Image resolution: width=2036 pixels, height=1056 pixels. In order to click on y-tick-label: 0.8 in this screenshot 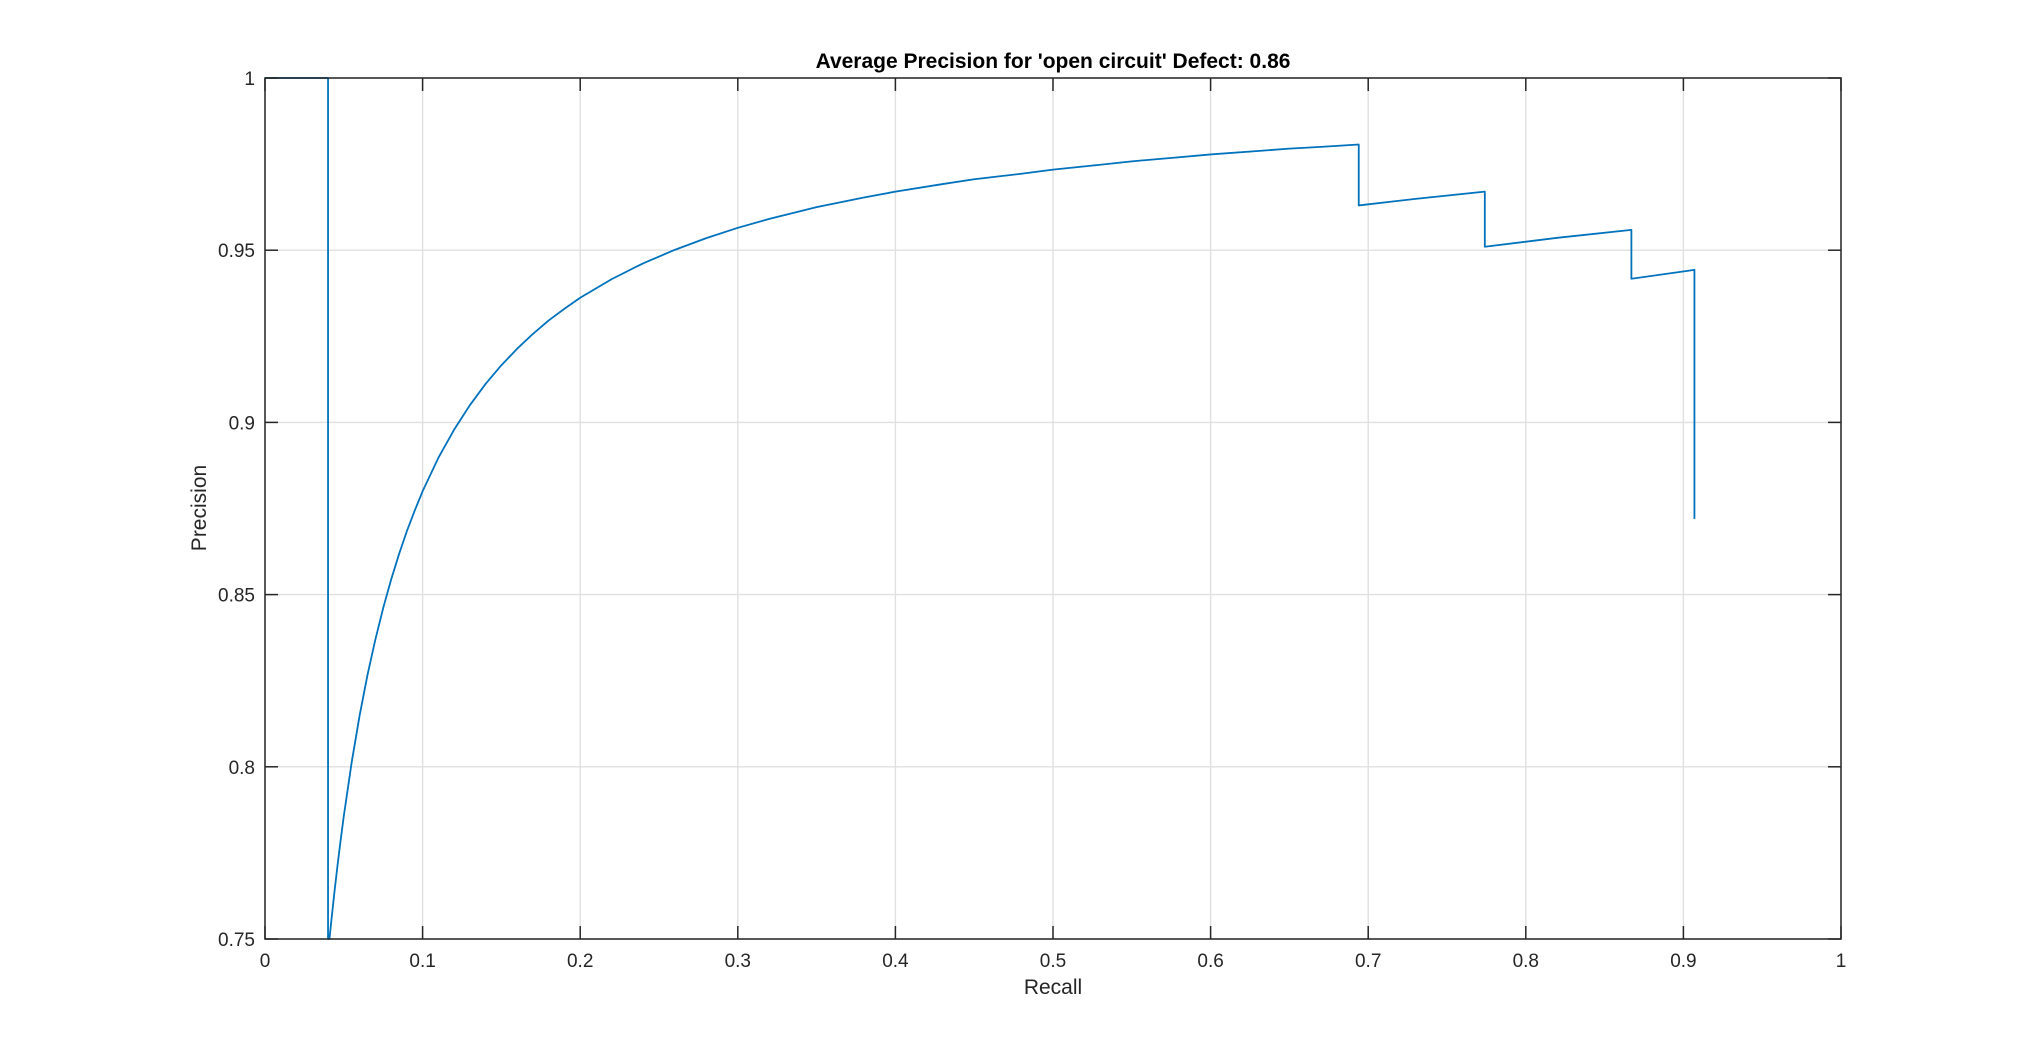, I will do `click(242, 768)`.